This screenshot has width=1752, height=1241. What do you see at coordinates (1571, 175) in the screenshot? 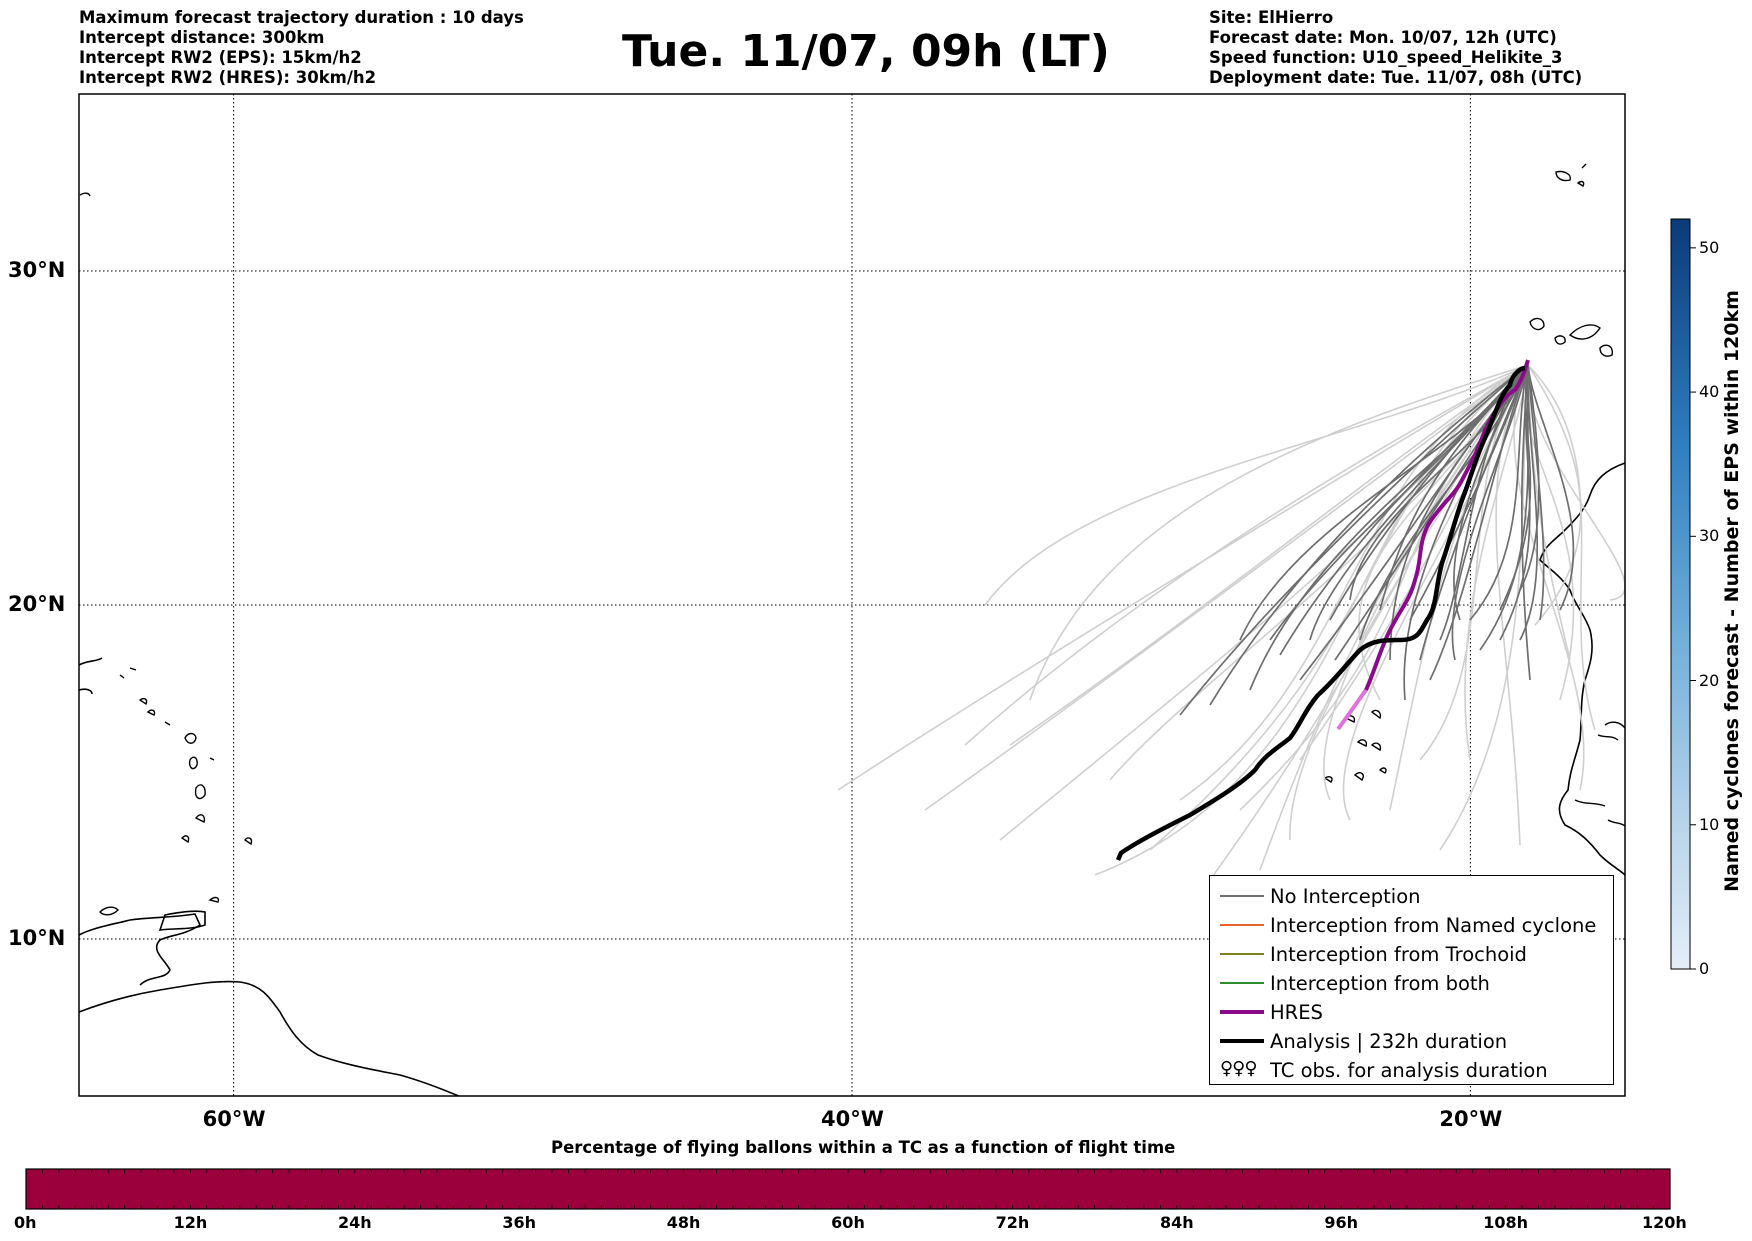
I see `coastline-madeira` at bounding box center [1571, 175].